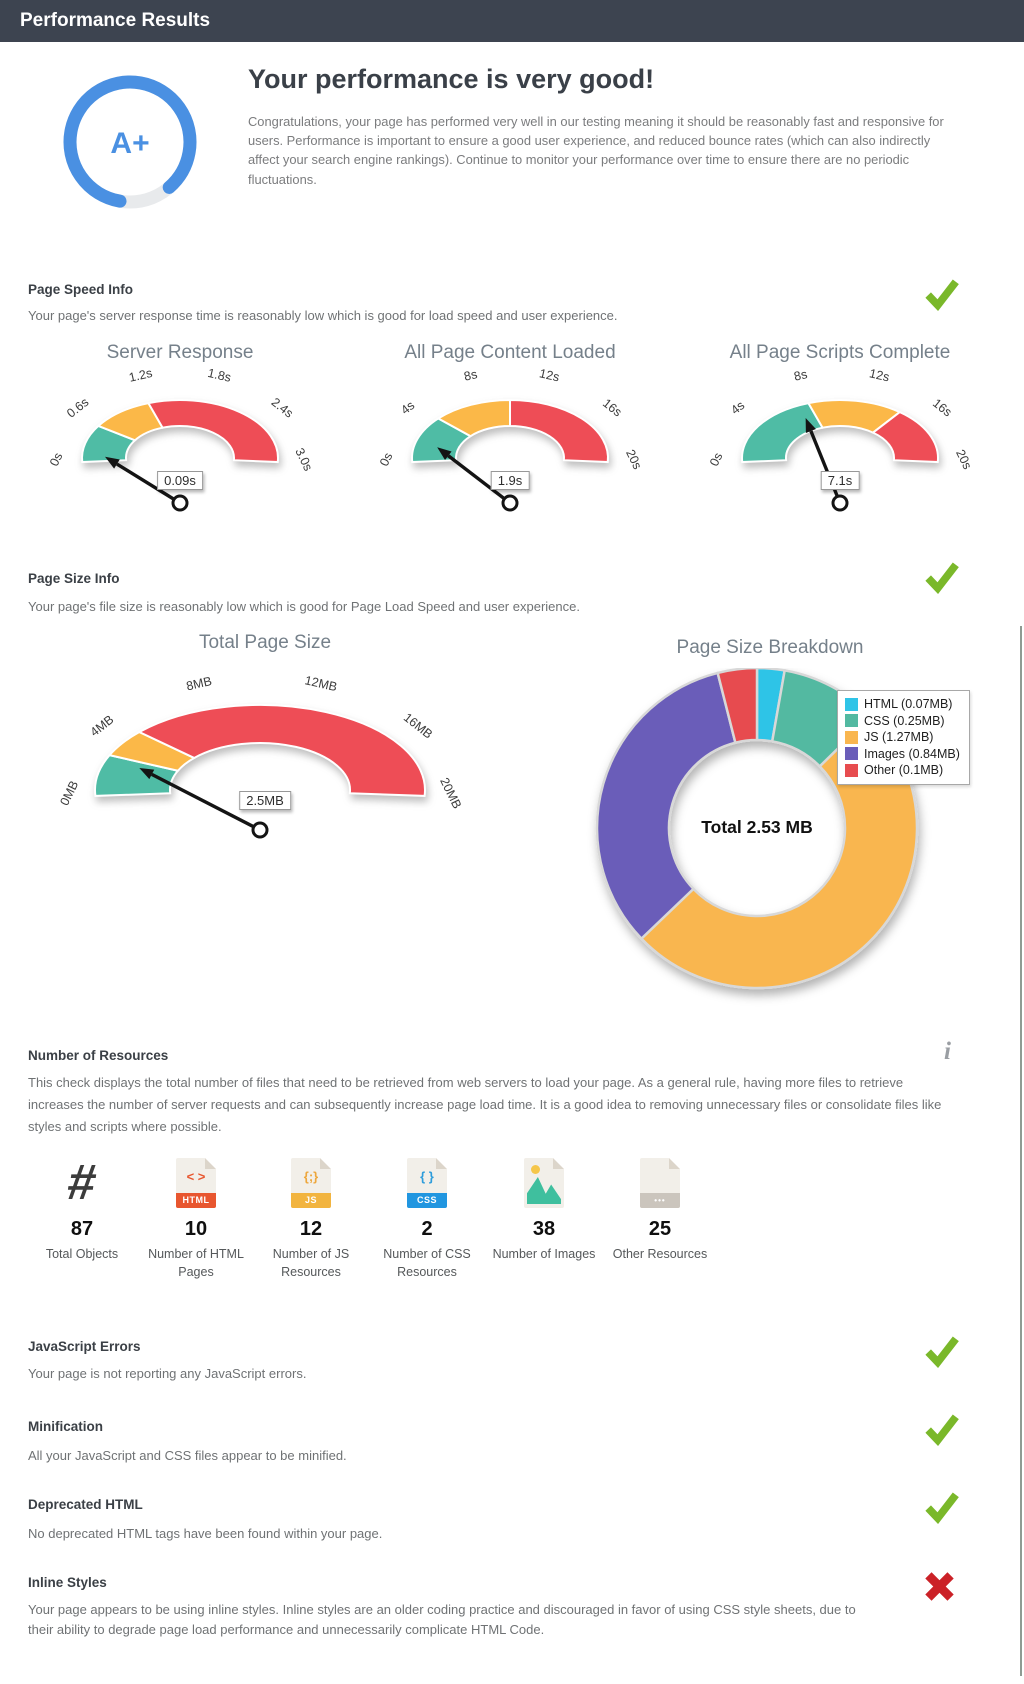 This screenshot has height=1684, width=1024. I want to click on chart-title: Page Size Breakdown, so click(770, 647).